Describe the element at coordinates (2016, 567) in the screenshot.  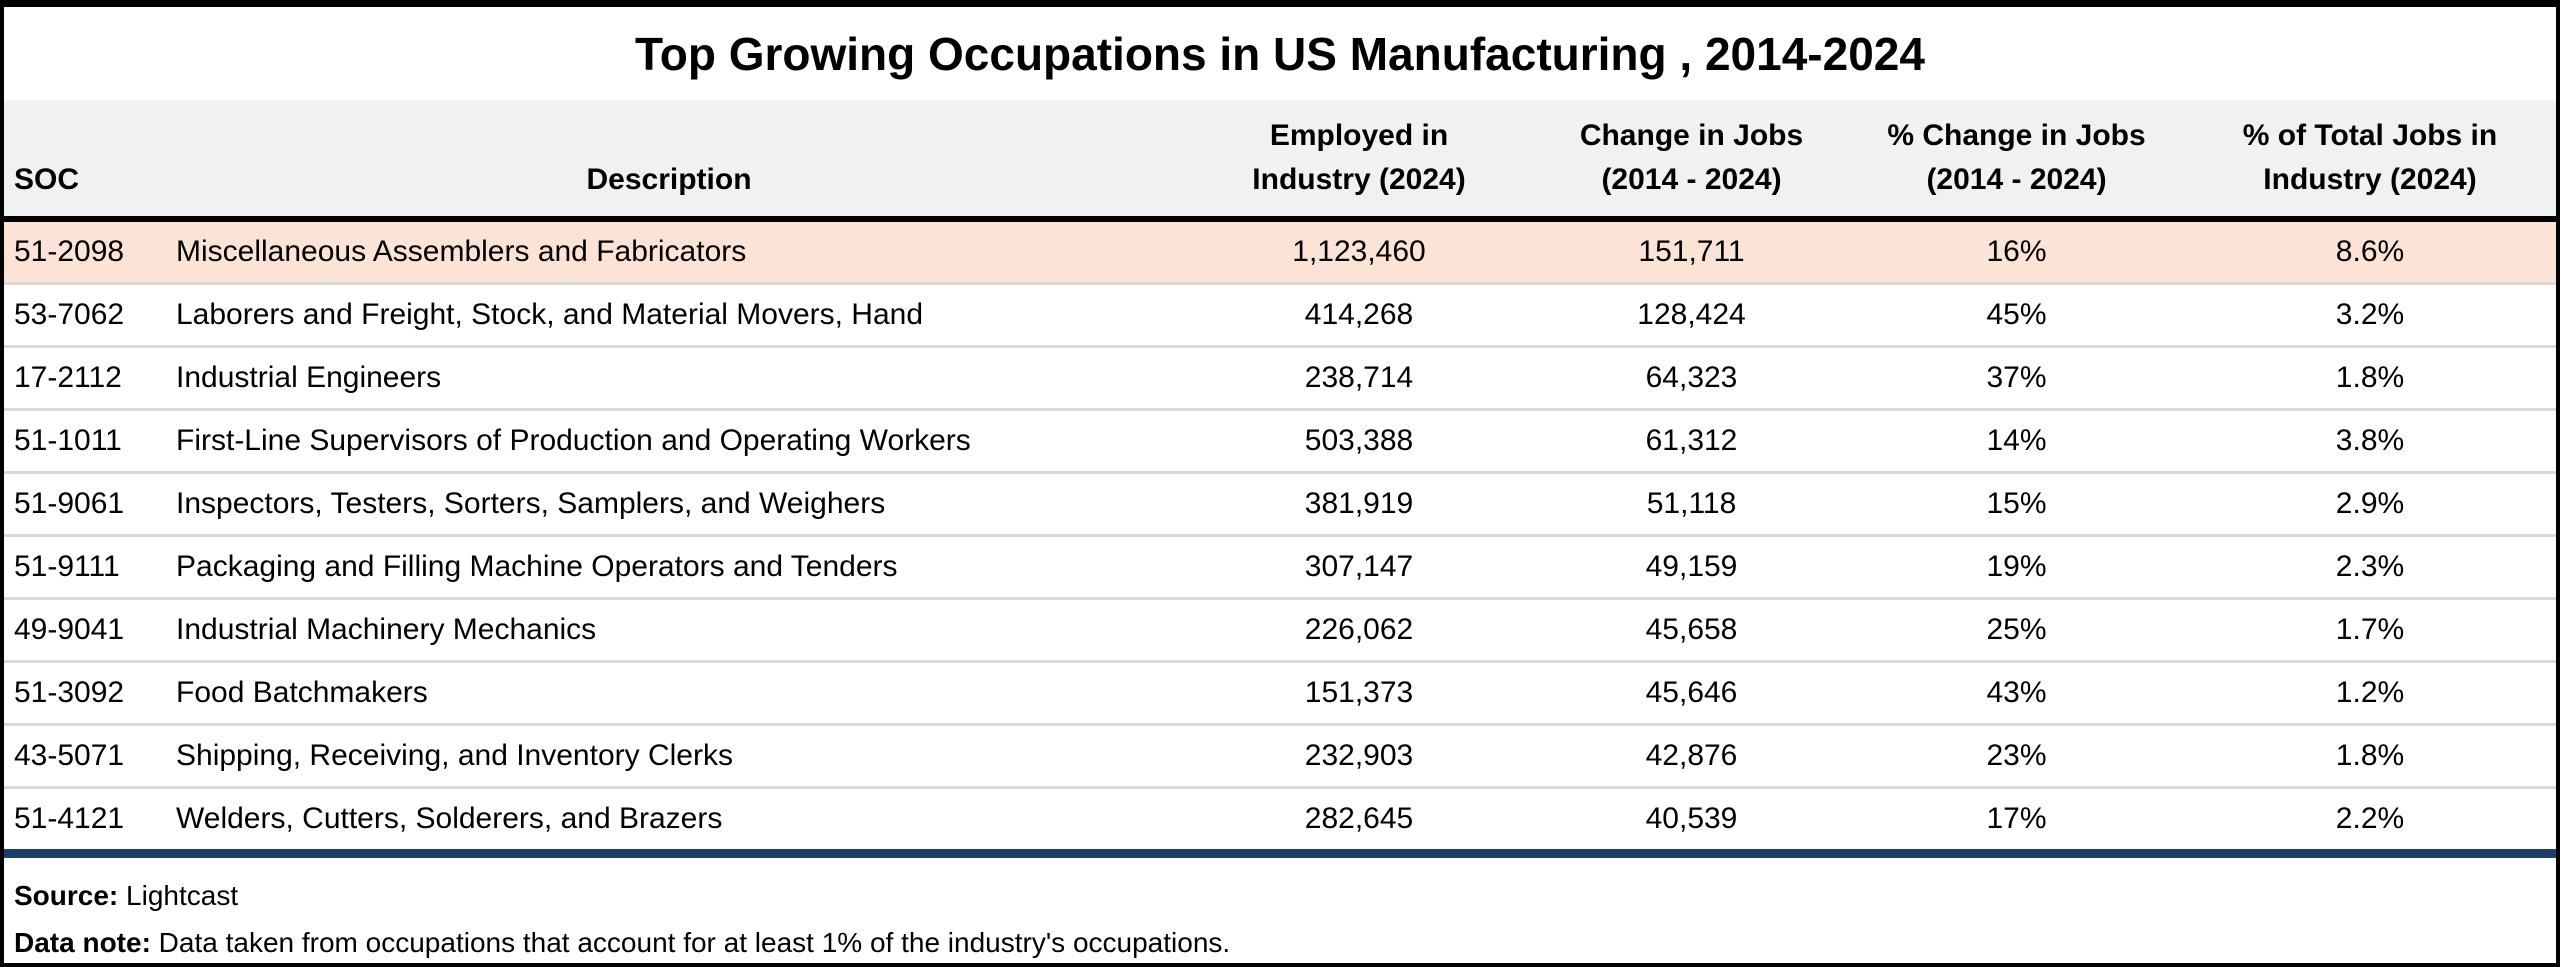
I see `pct-change-cell: 19%` at that location.